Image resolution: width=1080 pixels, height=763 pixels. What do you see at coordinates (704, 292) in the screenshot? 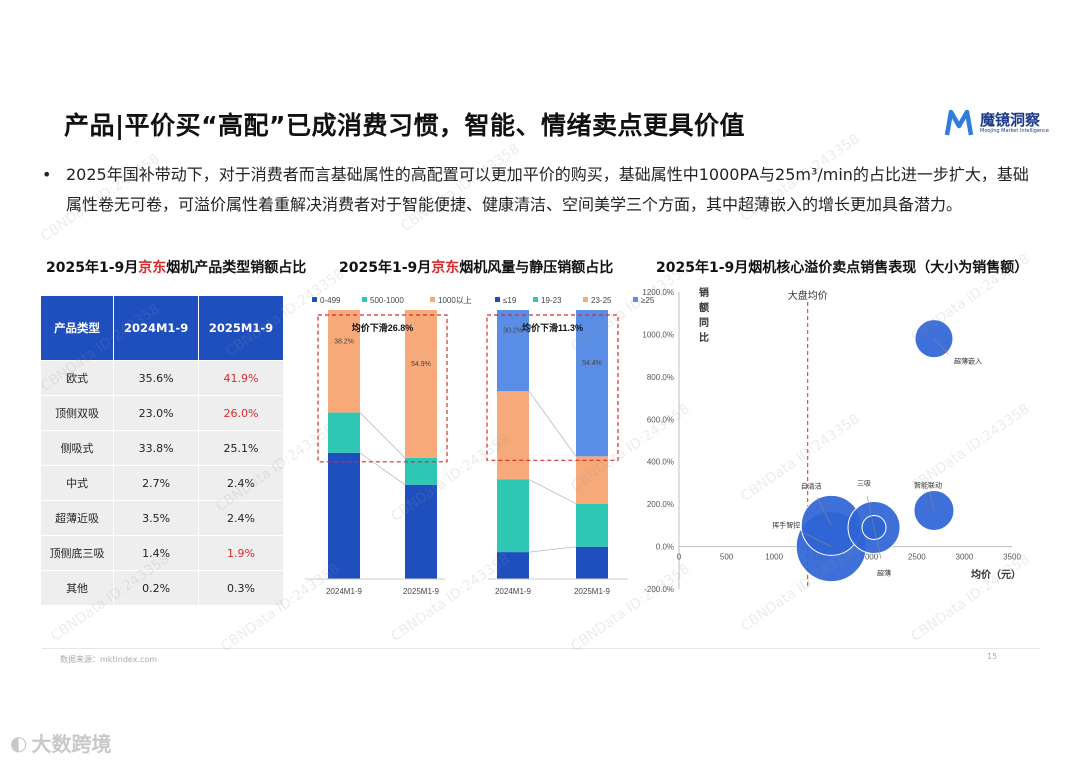
I see `y-axis-label: 销` at bounding box center [704, 292].